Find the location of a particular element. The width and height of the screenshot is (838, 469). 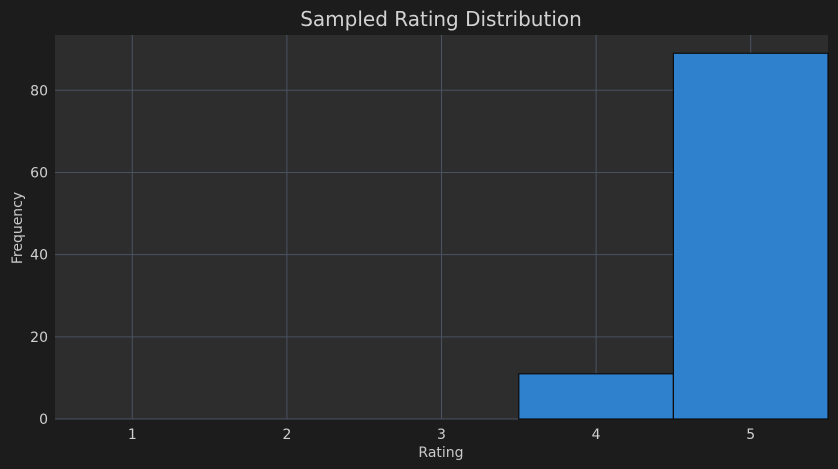

x-tick-label: 2 is located at coordinates (286, 435).